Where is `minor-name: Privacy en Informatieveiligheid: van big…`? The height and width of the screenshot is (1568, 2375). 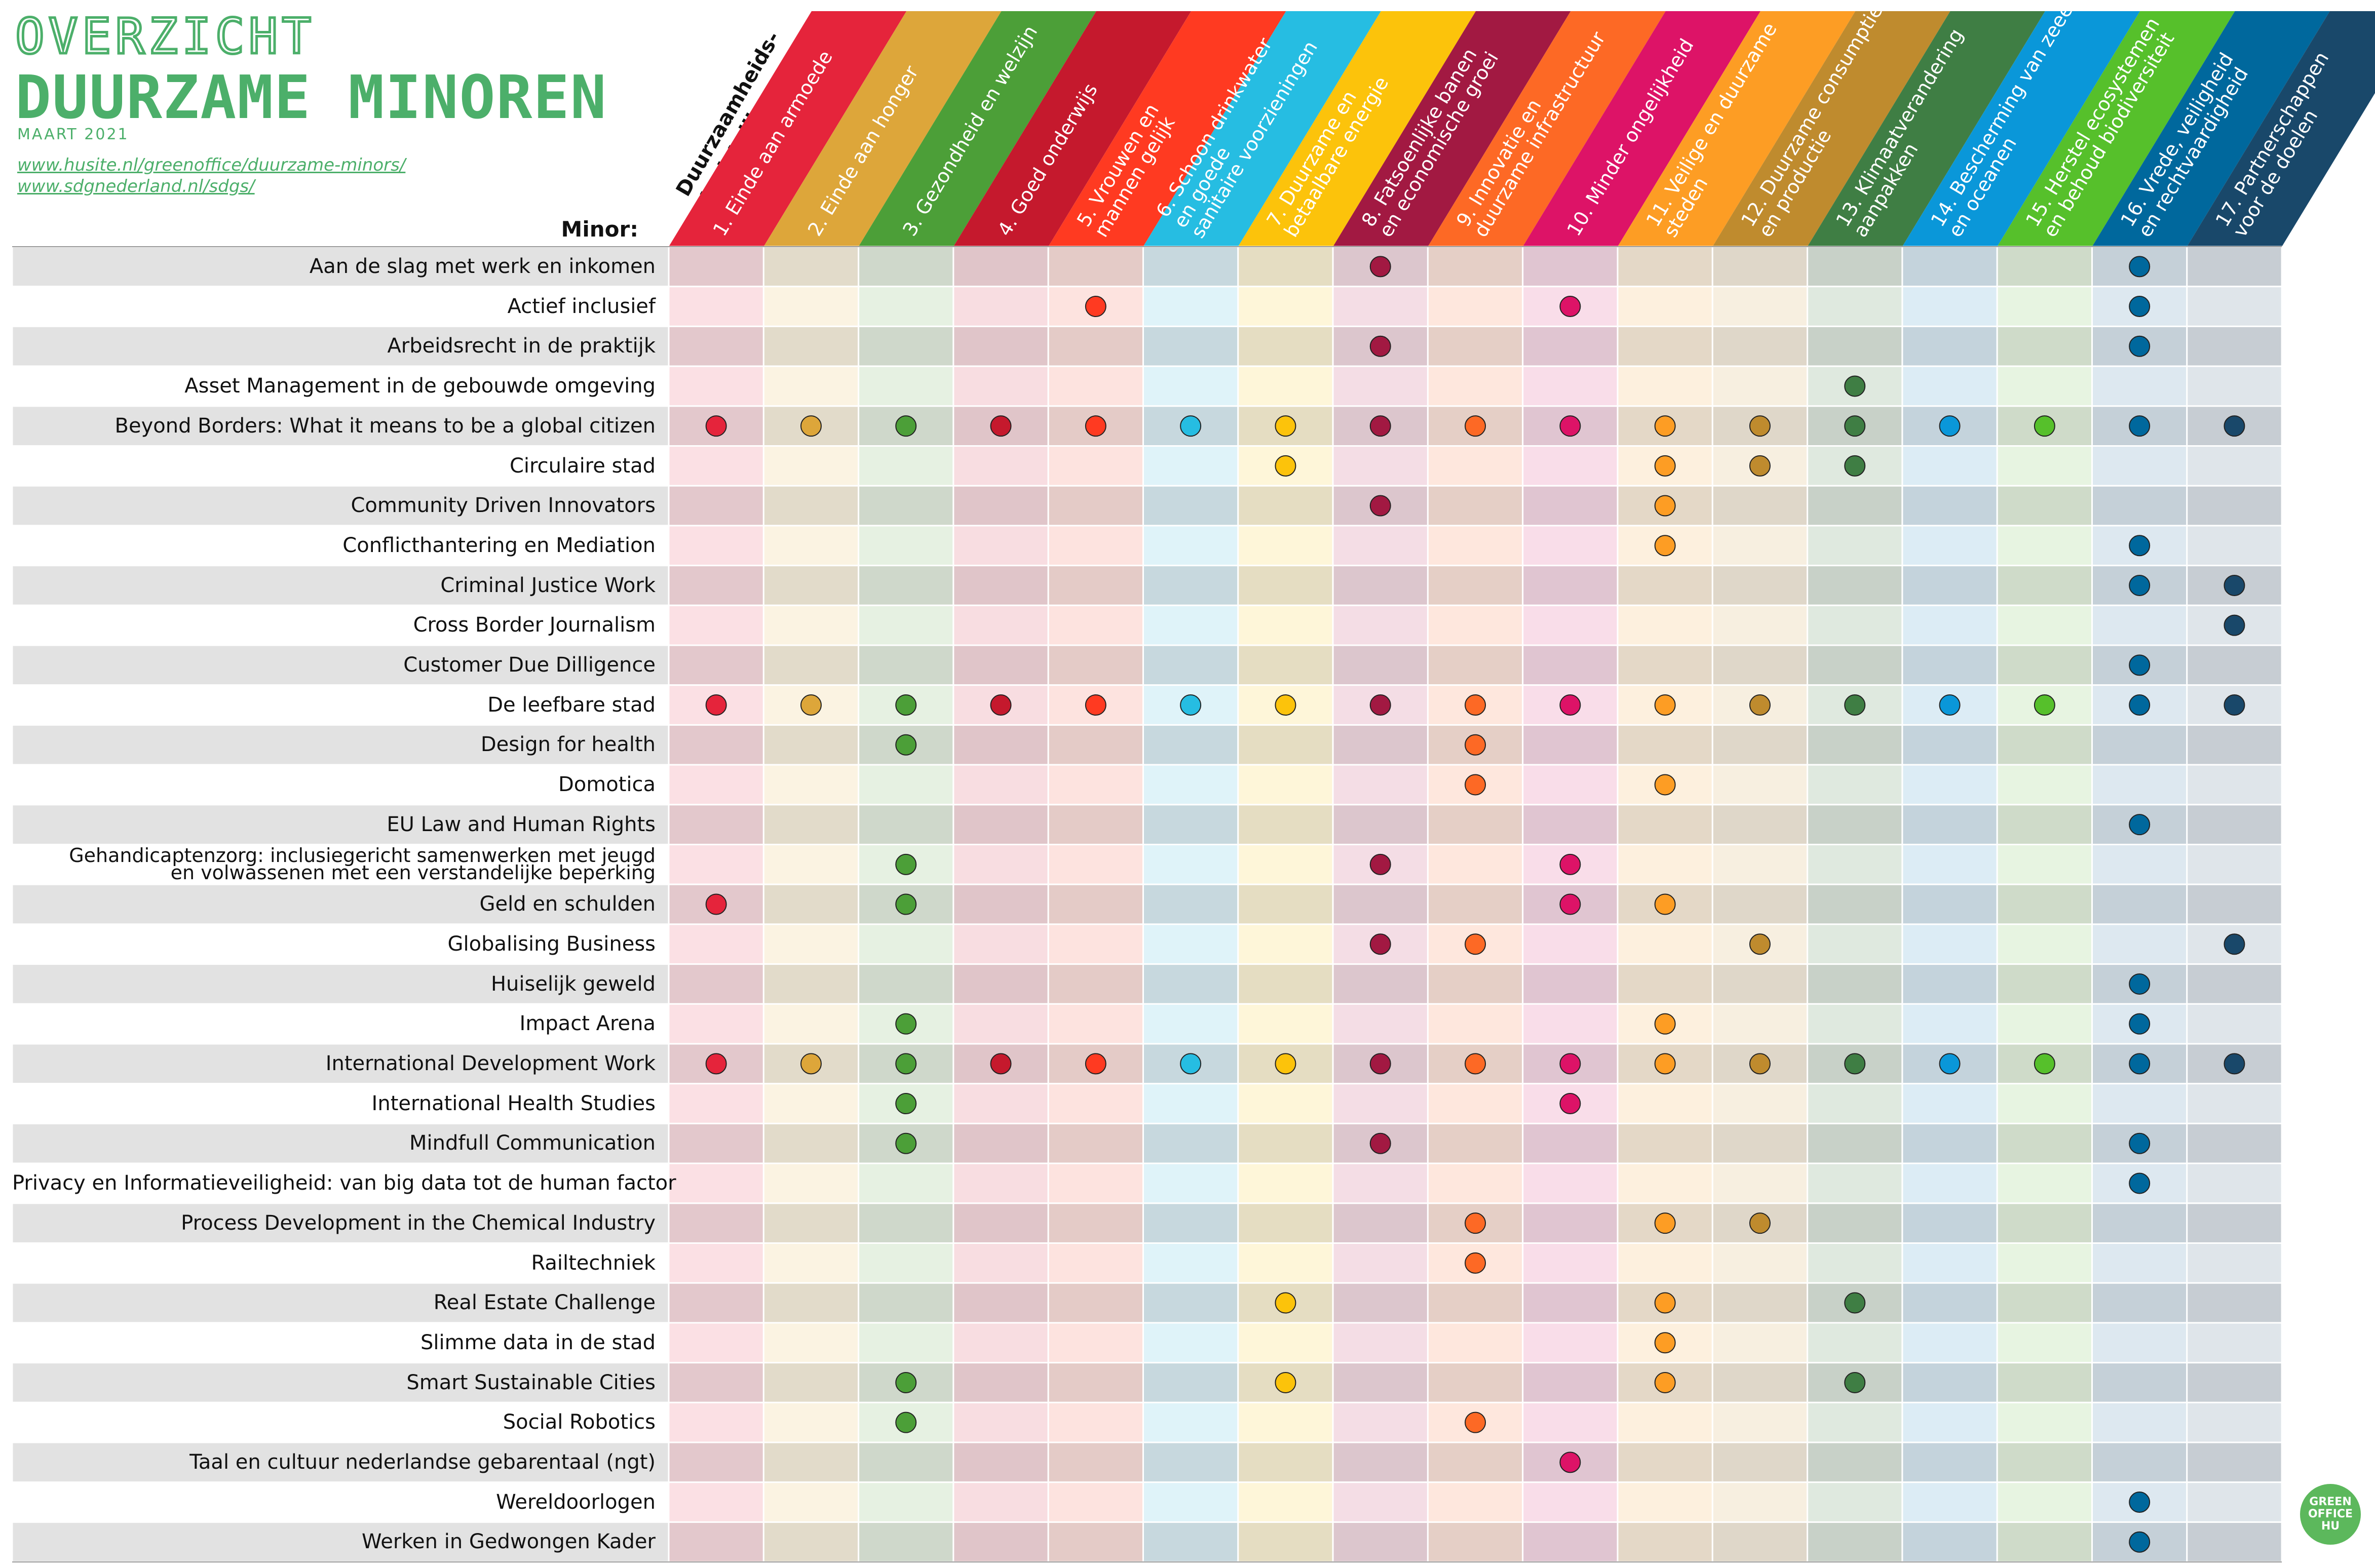
minor-name: Privacy en Informatieveiligheid: van big… is located at coordinates (344, 1183).